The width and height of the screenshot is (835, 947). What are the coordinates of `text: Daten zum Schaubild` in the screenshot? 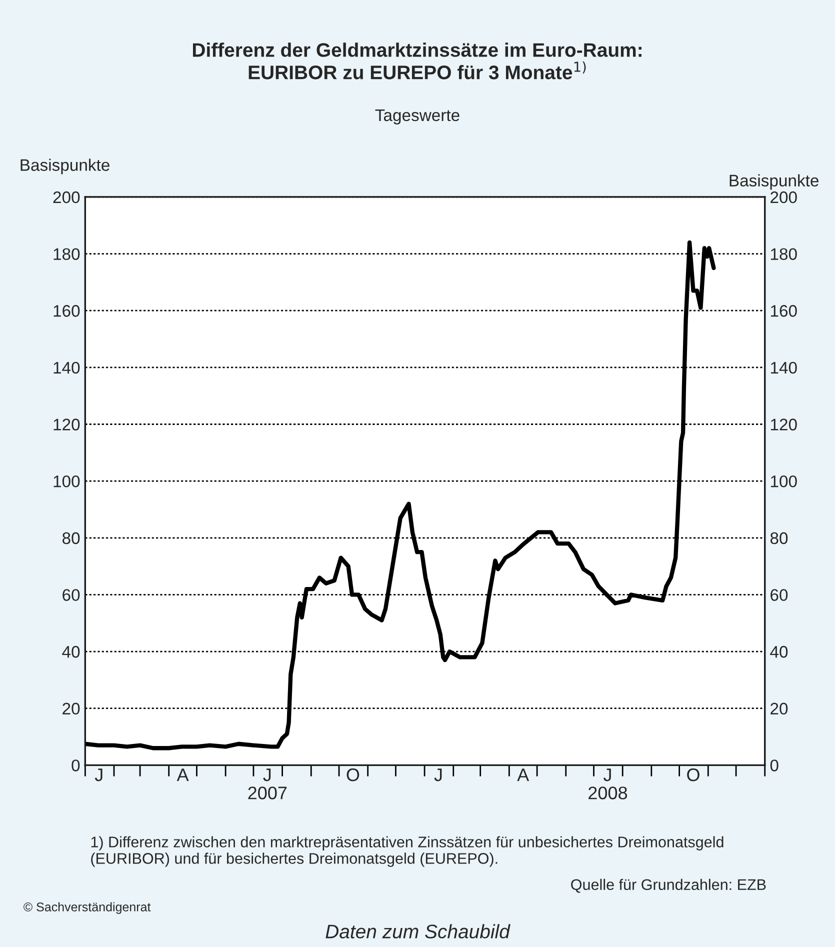 It's located at (418, 931).